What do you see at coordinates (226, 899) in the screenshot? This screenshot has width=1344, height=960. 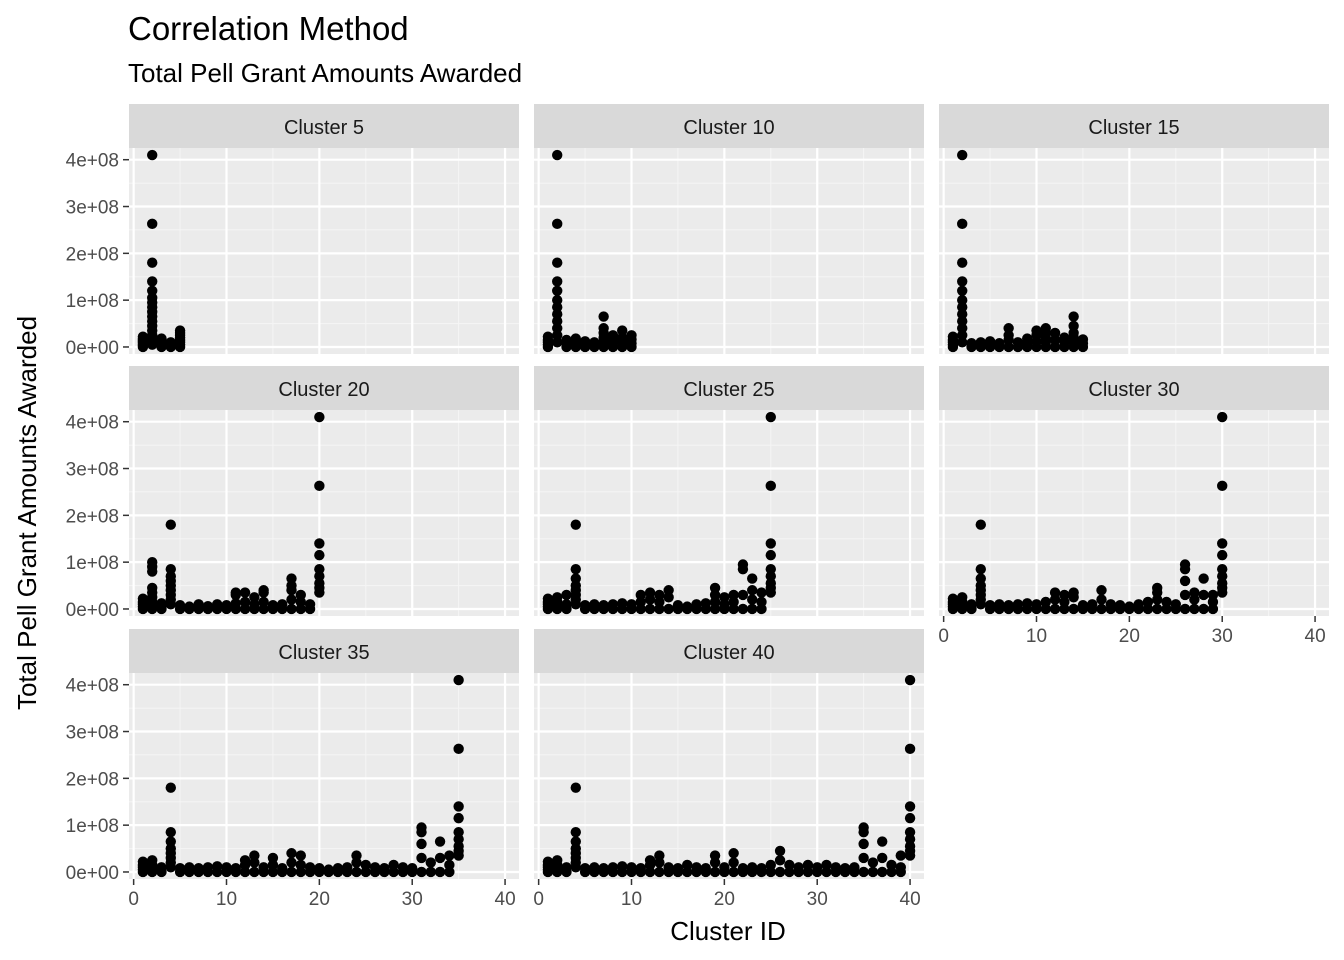 I see `x-tick-label: 10` at bounding box center [226, 899].